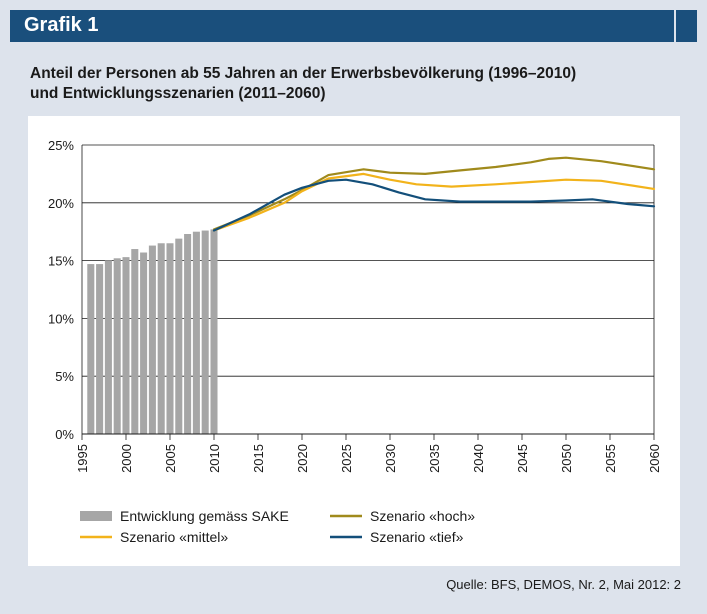 This screenshot has width=707, height=614. Describe the element at coordinates (422, 516) in the screenshot. I see `legend-label: Szenario «hoch»` at that location.